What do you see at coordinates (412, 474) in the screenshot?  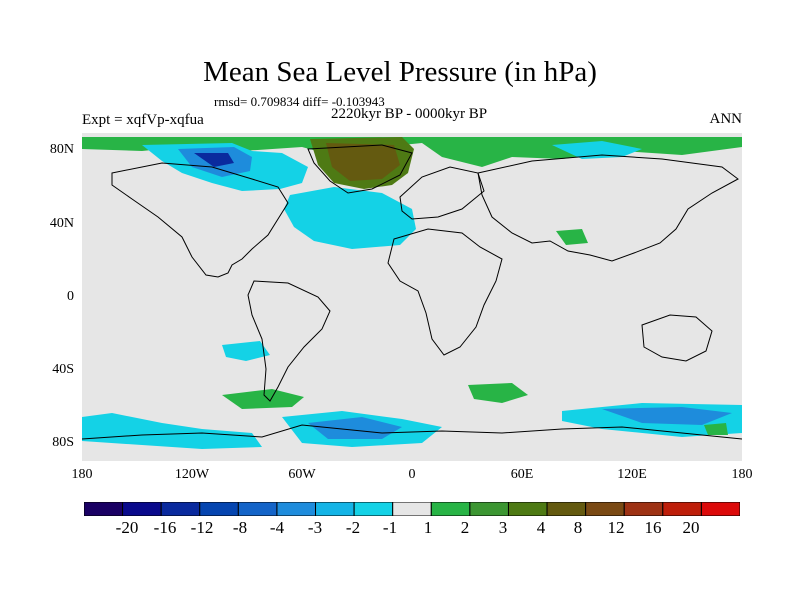 I see `lon-label-0: 0` at bounding box center [412, 474].